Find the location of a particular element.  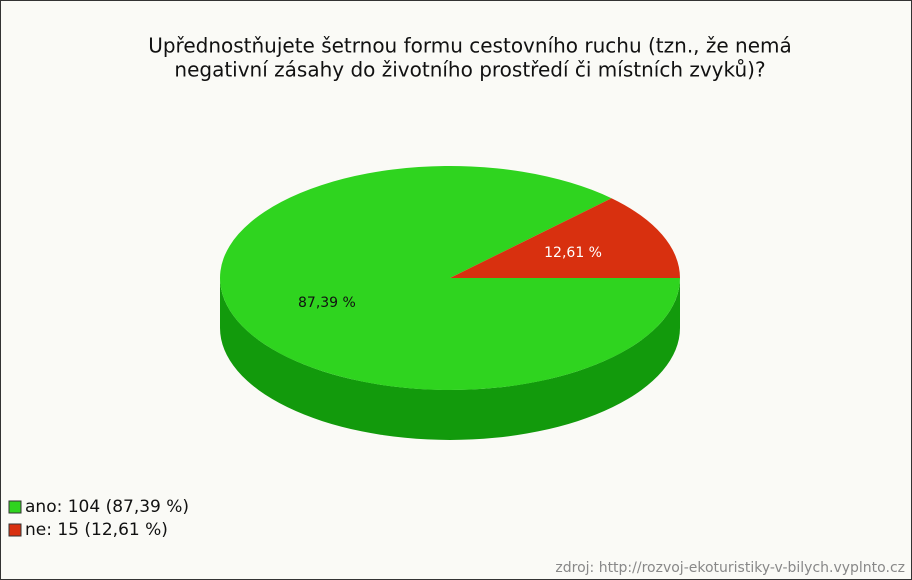

data-label: 87,39 % is located at coordinates (327, 303).